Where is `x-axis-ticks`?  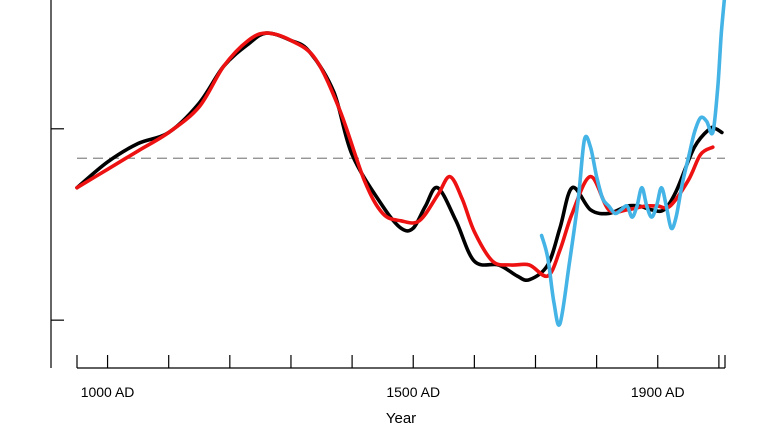 x-axis-ticks is located at coordinates (413, 361).